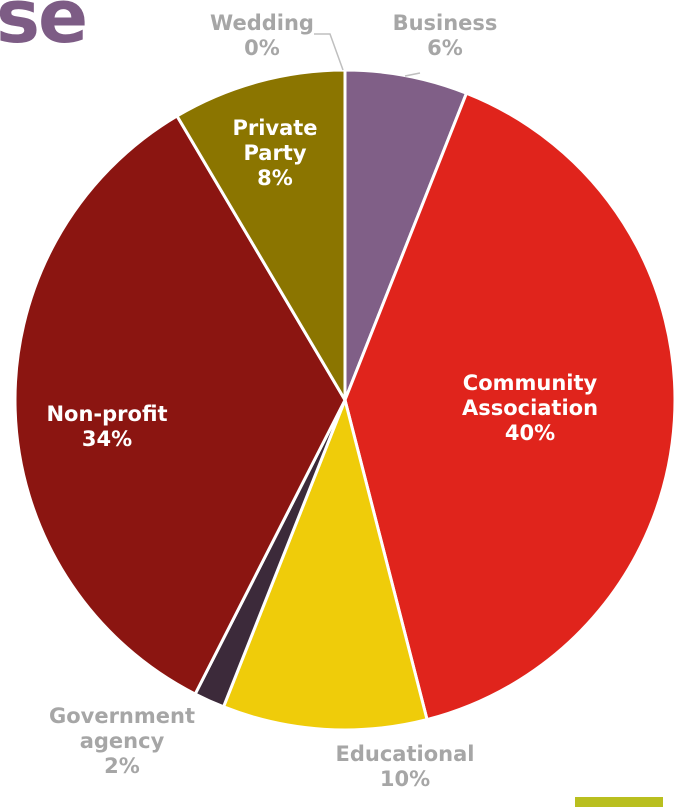  Describe the element at coordinates (44, 30) in the screenshot. I see `page-title-fragment: se` at that location.